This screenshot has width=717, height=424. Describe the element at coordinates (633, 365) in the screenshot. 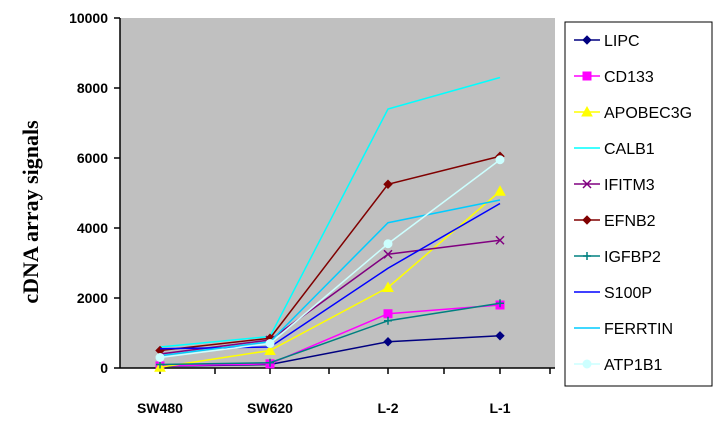

I see `legend-label: ATP1B1` at that location.